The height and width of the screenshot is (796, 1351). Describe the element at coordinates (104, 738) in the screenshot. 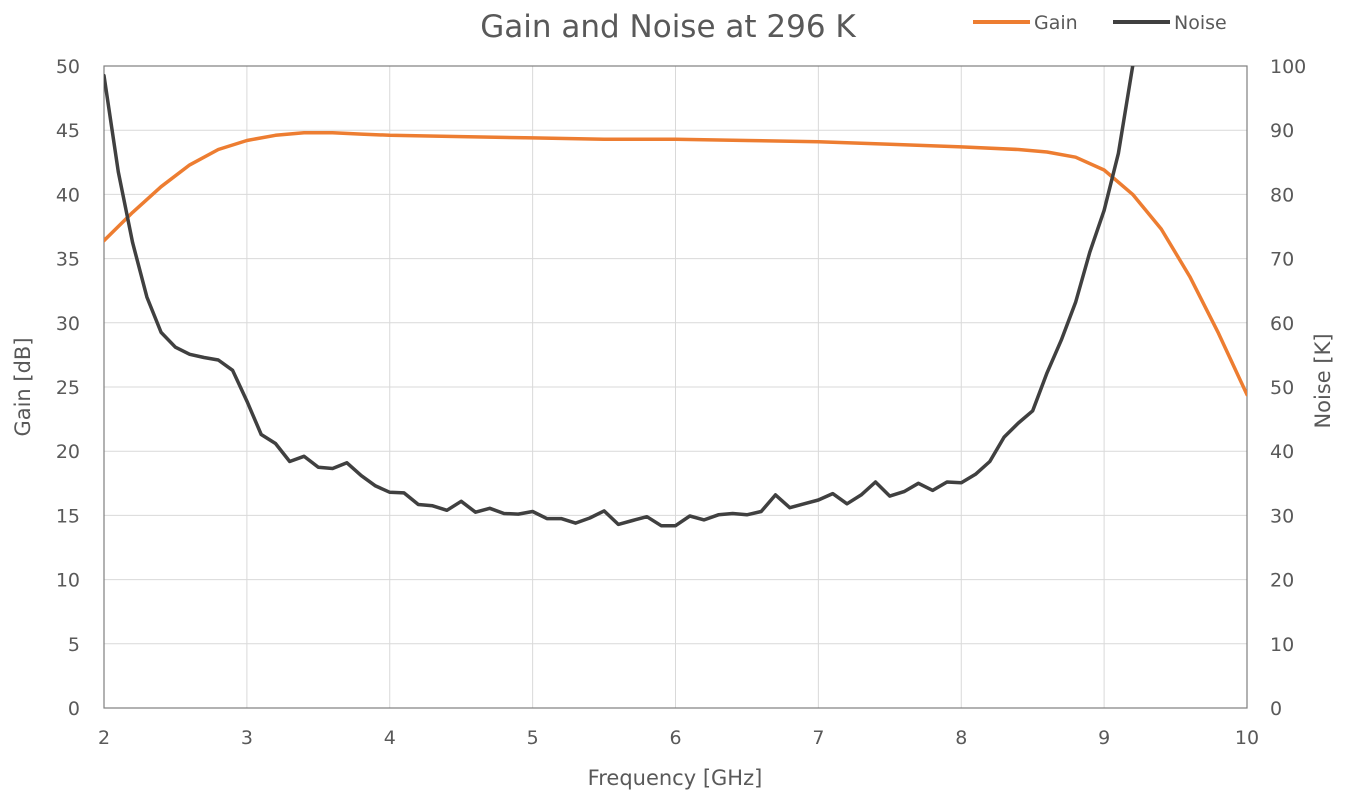

I see `x-tick-label: 2` at that location.